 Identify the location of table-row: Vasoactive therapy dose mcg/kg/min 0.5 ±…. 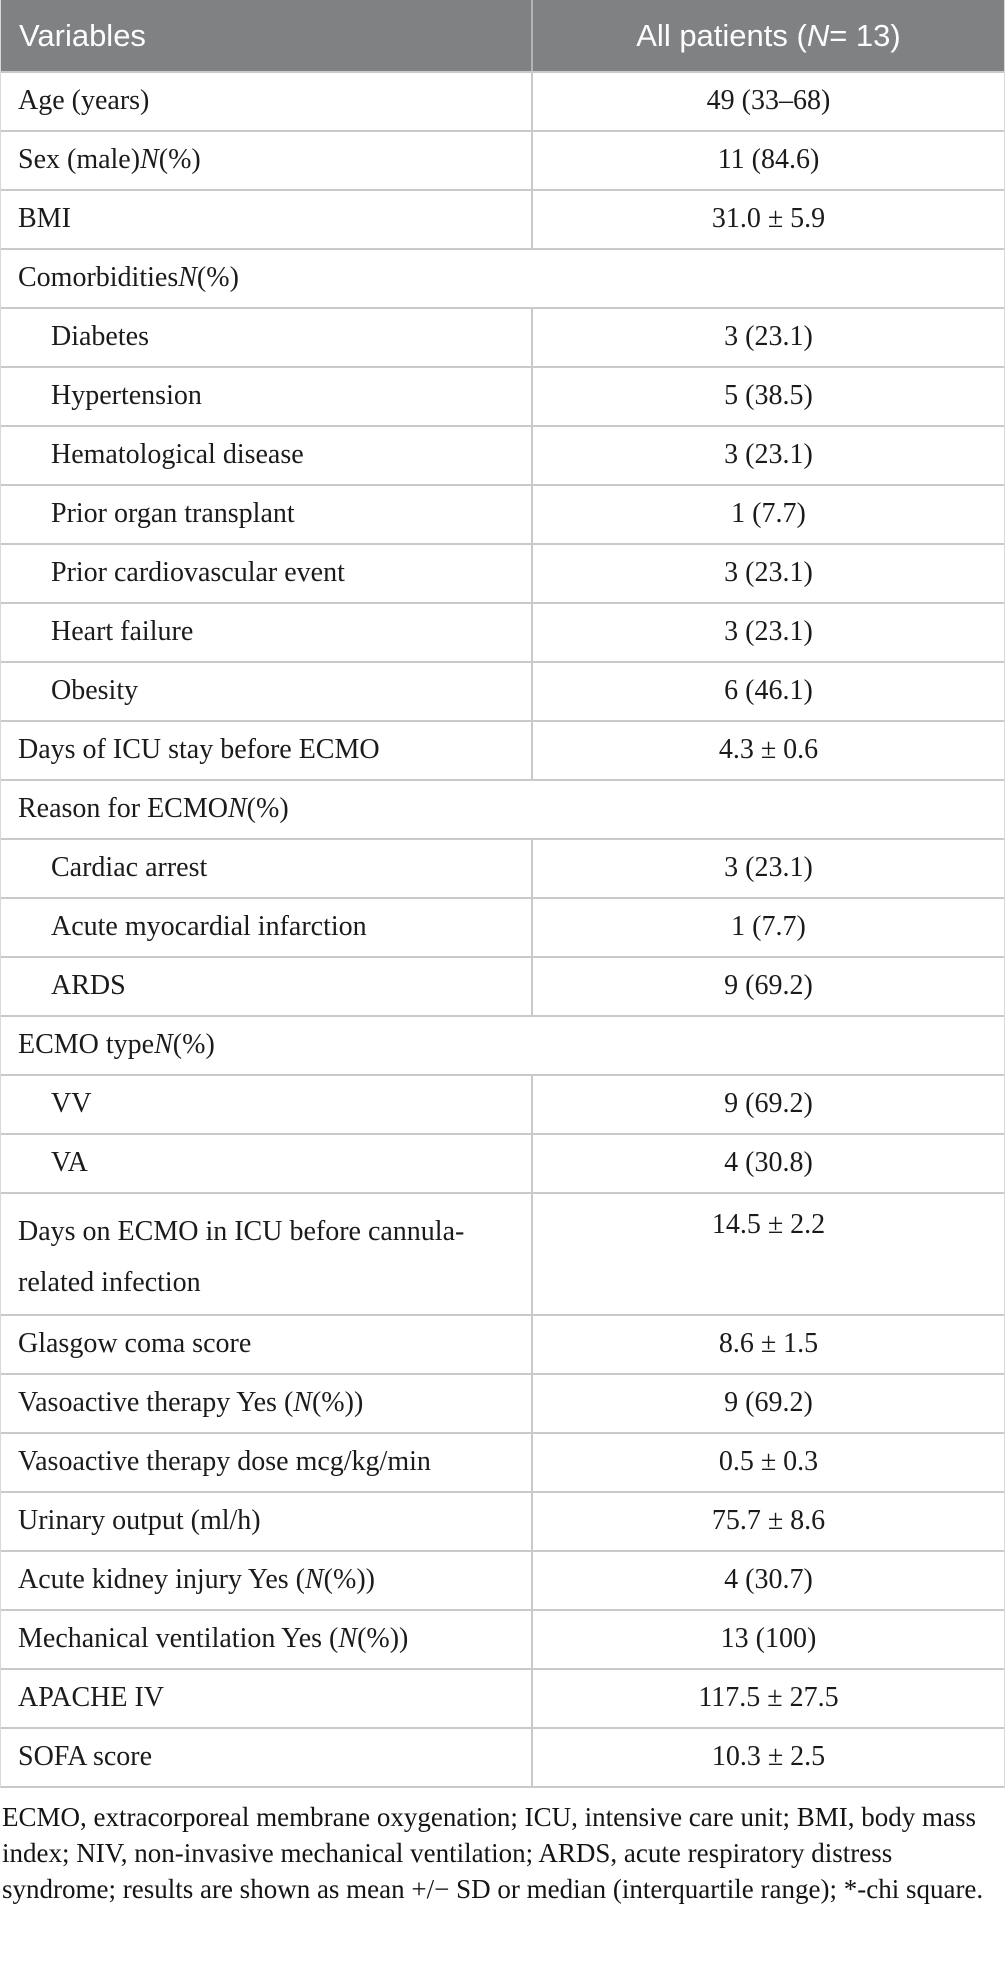
(502, 1463).